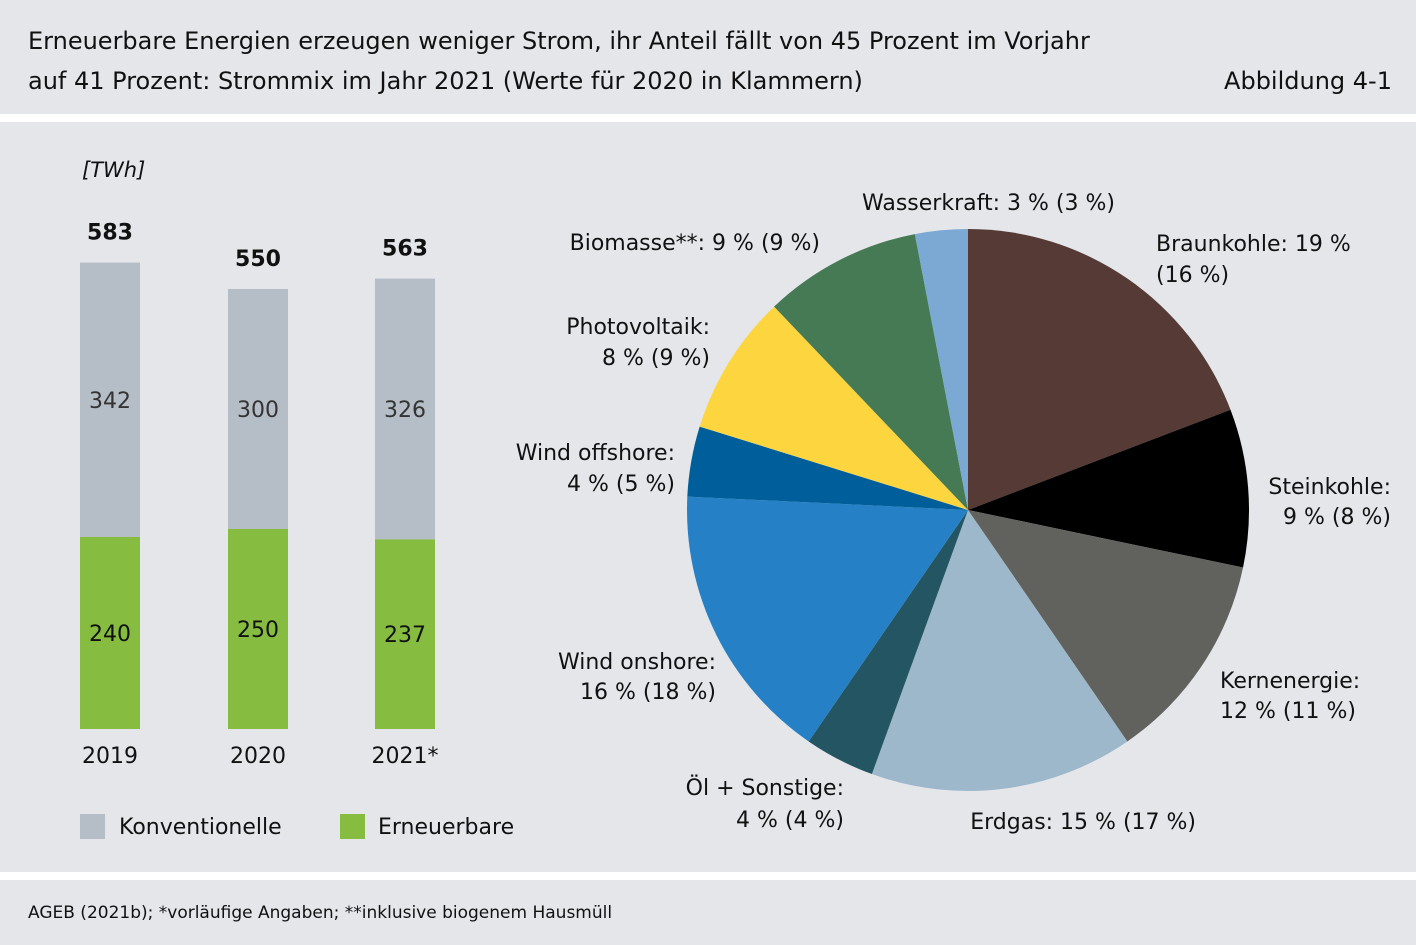 The height and width of the screenshot is (945, 1416). Describe the element at coordinates (113, 170) in the screenshot. I see `unit-label: [TWh]` at that location.